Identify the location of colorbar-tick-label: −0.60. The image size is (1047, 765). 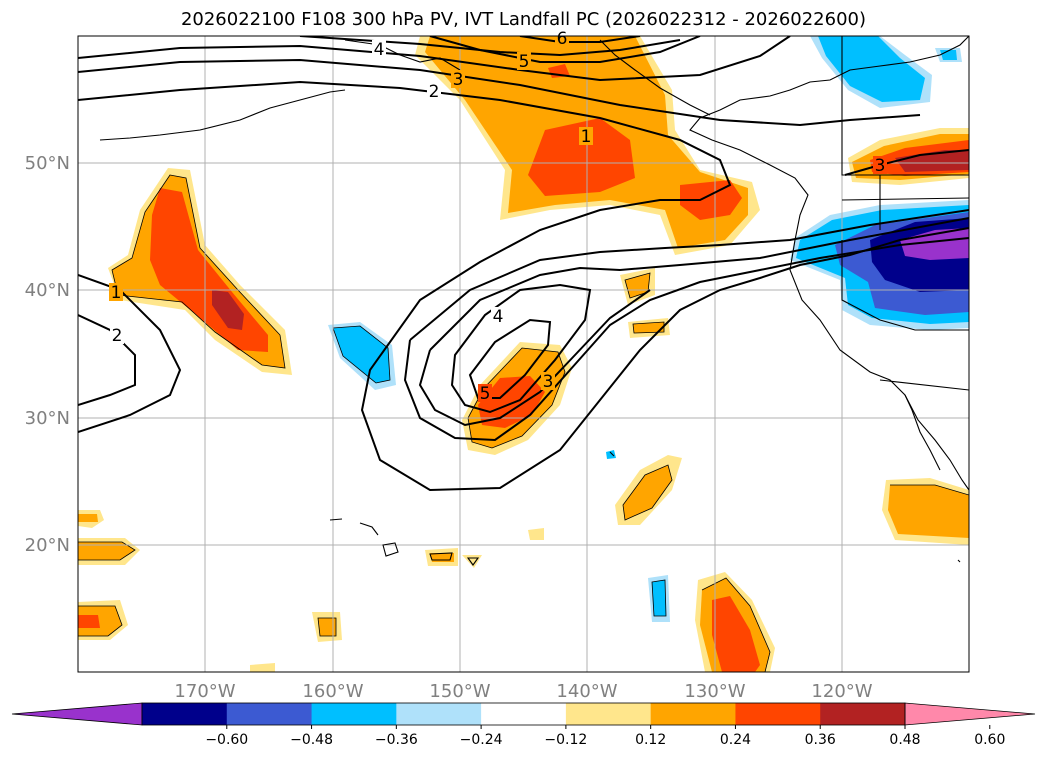
(226, 740).